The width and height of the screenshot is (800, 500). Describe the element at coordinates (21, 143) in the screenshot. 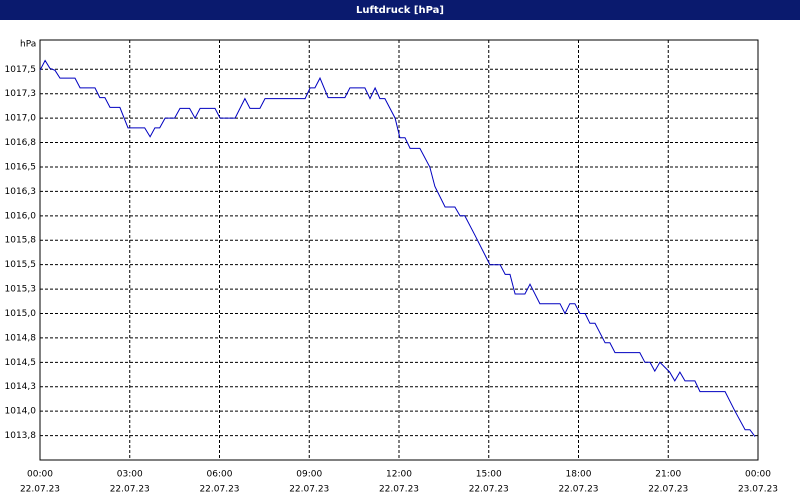

I see `y-tick-label: 1016,8` at that location.